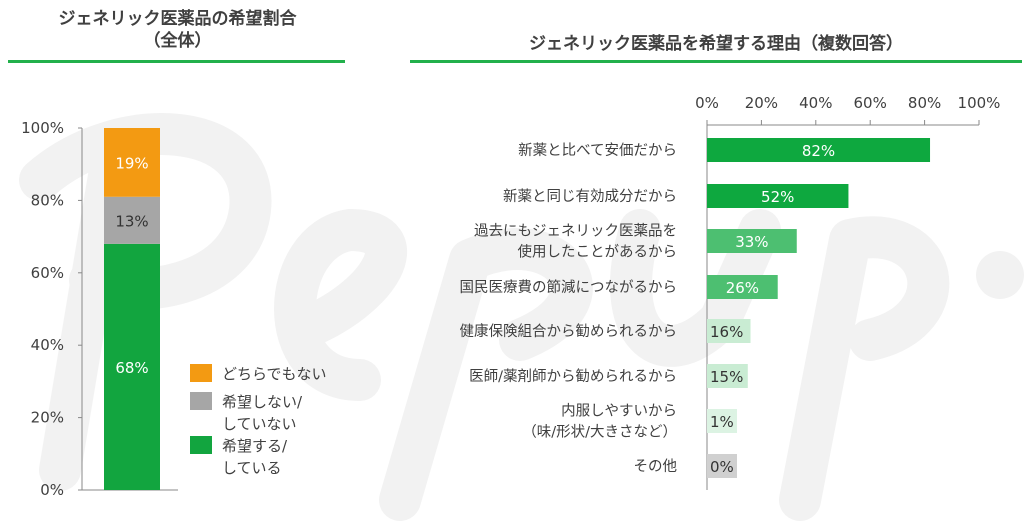 The width and height of the screenshot is (1024, 521). What do you see at coordinates (262, 402) in the screenshot?
I see `legend-label: 希望しない/` at bounding box center [262, 402].